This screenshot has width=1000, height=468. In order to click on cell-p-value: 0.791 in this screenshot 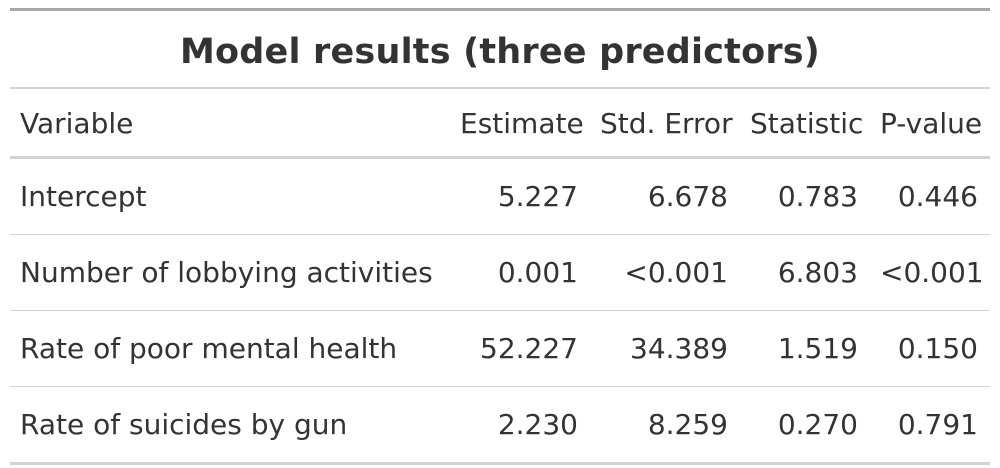, I will do `click(937, 424)`.